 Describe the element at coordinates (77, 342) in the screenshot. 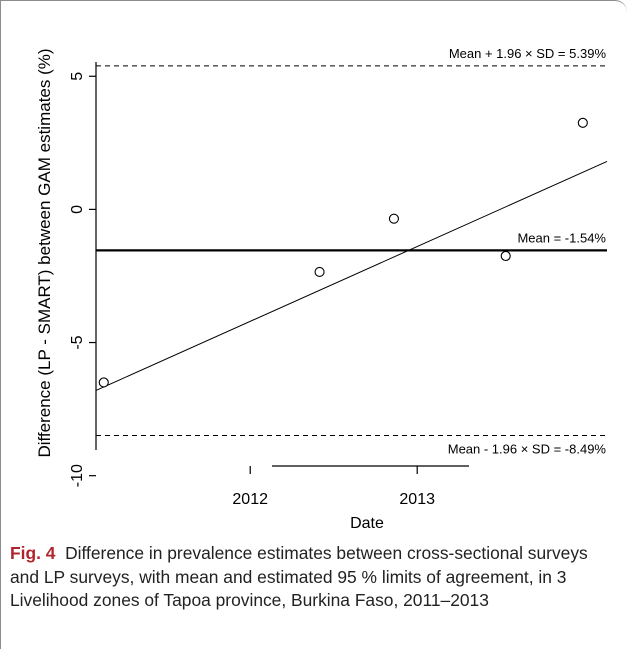

I see `y-tick-label: -5` at that location.